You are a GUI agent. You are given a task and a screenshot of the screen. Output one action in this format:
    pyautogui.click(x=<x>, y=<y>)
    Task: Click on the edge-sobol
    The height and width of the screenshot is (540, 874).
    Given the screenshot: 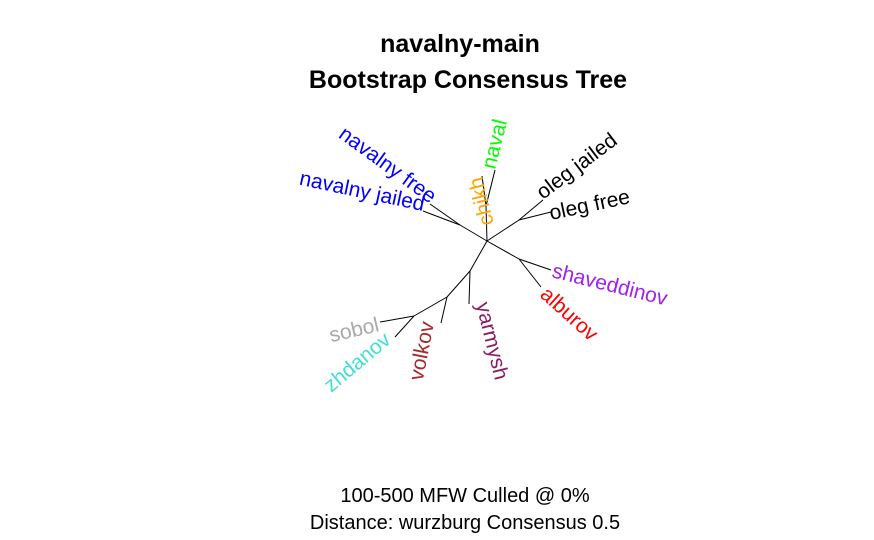 What is the action you would take?
    pyautogui.click(x=397, y=319)
    